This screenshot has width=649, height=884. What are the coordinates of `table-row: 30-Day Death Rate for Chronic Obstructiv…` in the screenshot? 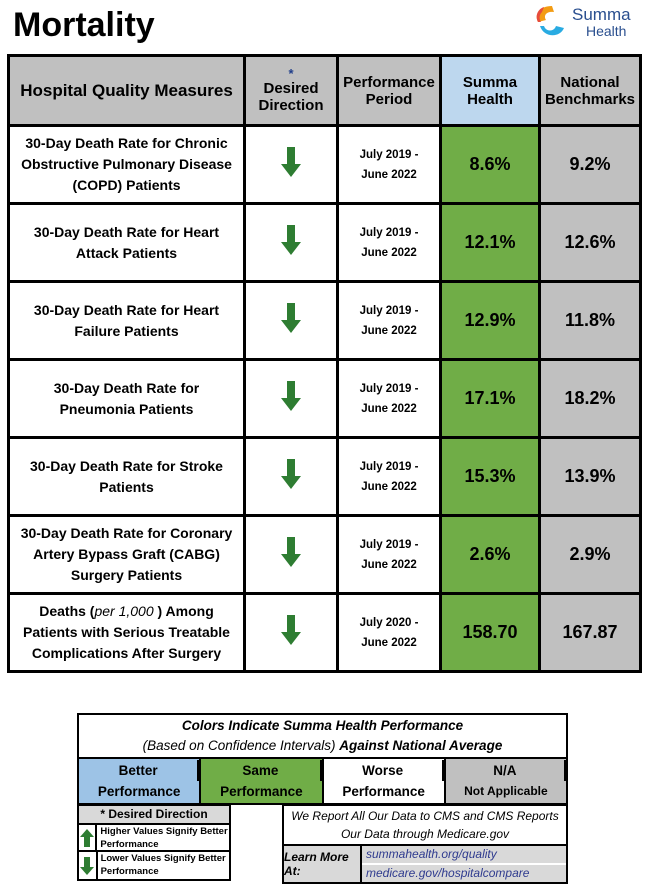 It's located at (324, 164).